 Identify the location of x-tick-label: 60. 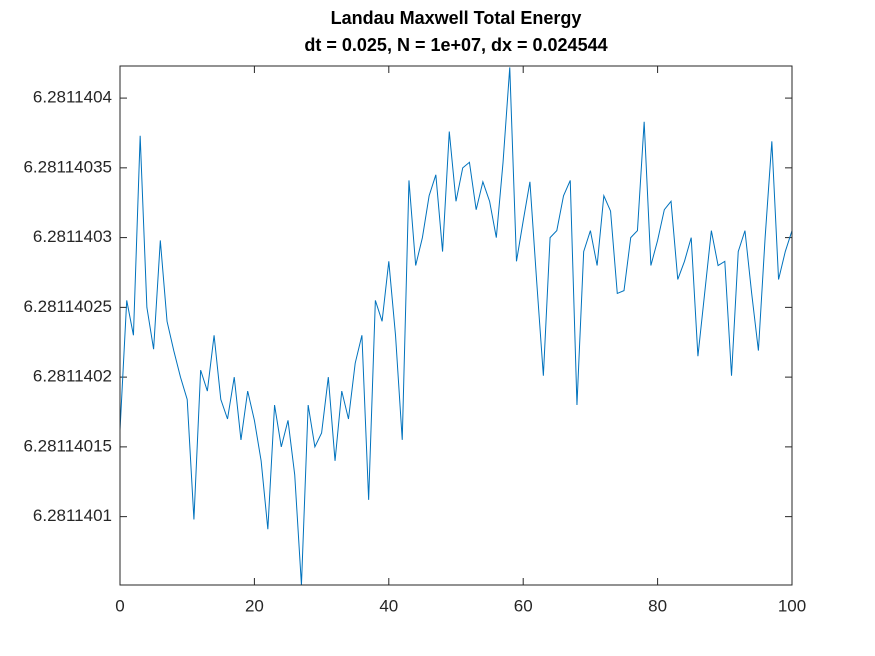
(523, 605).